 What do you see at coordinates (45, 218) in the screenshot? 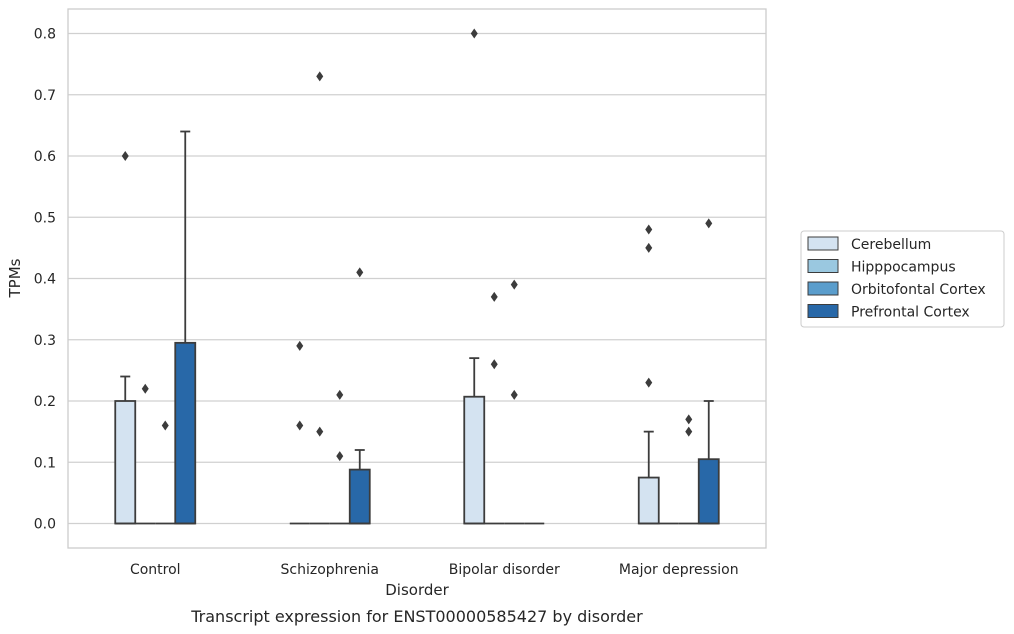
I see `y-tick-label: 0.5` at bounding box center [45, 218].